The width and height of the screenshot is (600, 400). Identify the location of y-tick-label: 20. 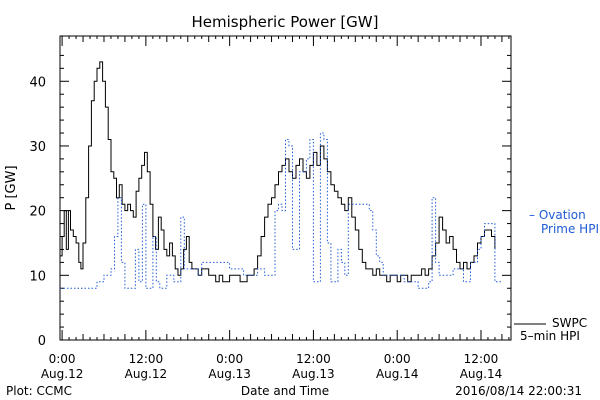
(37, 212).